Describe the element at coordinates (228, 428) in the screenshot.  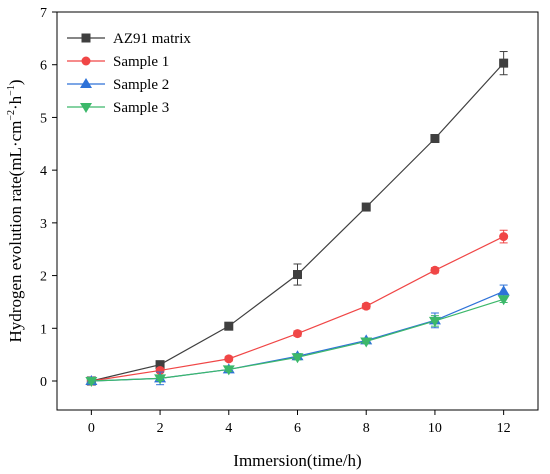
I see `x-tick-label: 4` at that location.